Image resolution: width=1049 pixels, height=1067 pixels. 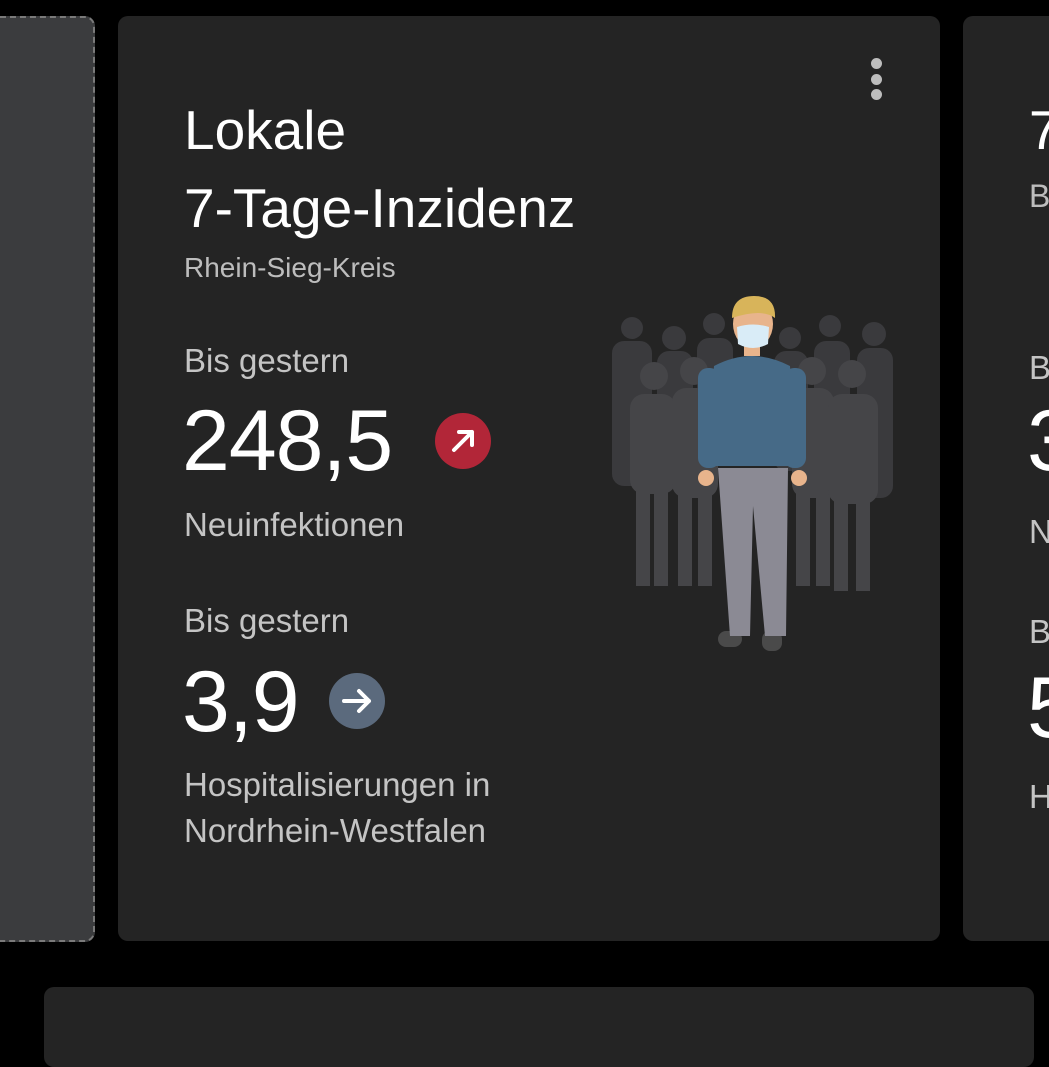 What do you see at coordinates (47, 479) in the screenshot?
I see `add-card-placeholder` at bounding box center [47, 479].